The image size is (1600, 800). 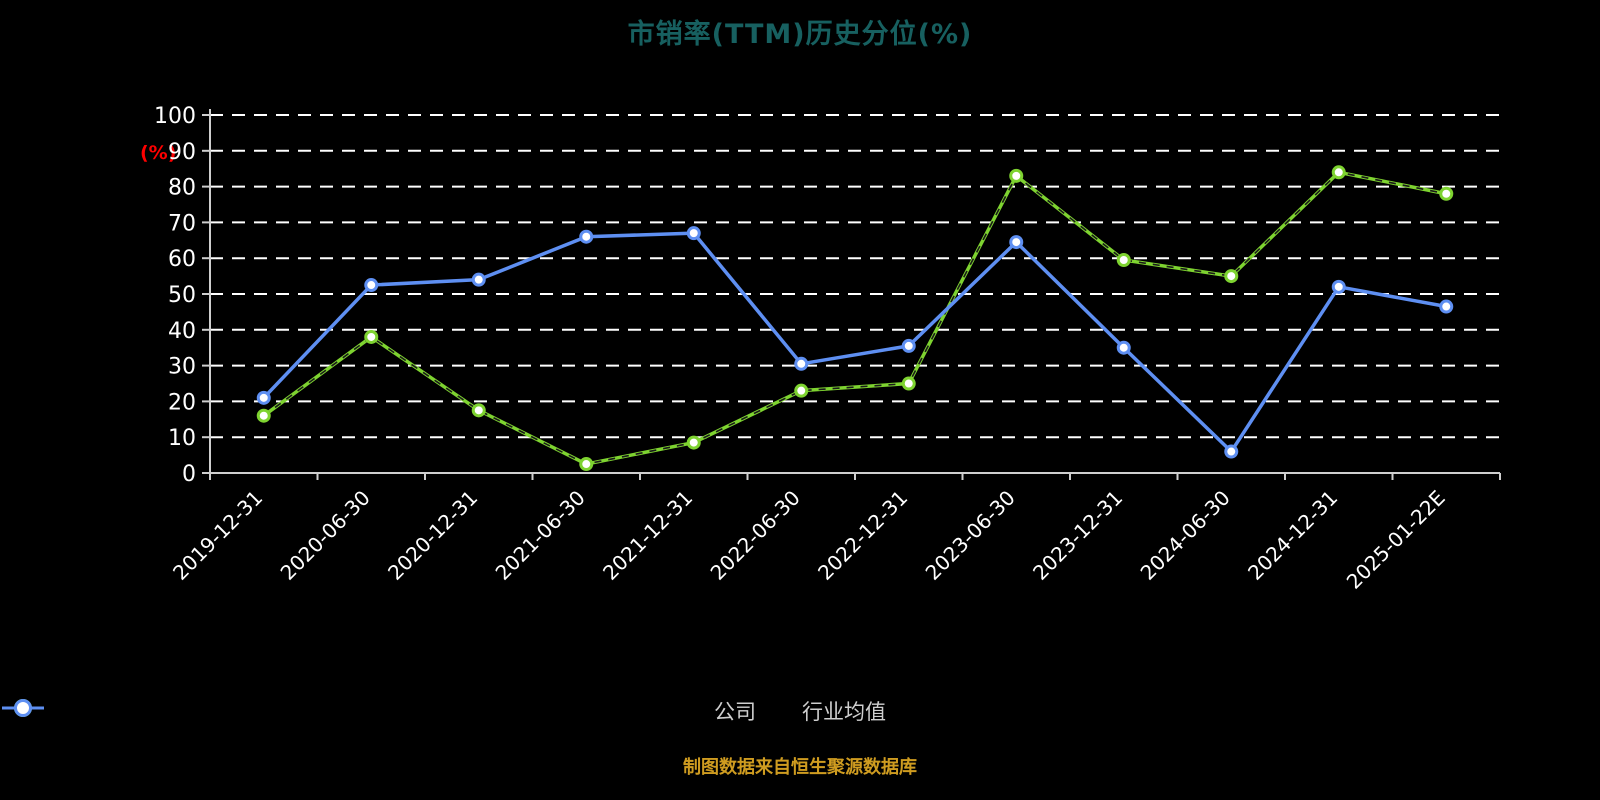 I want to click on legend: 公司 行业均值, so click(x=800, y=711).